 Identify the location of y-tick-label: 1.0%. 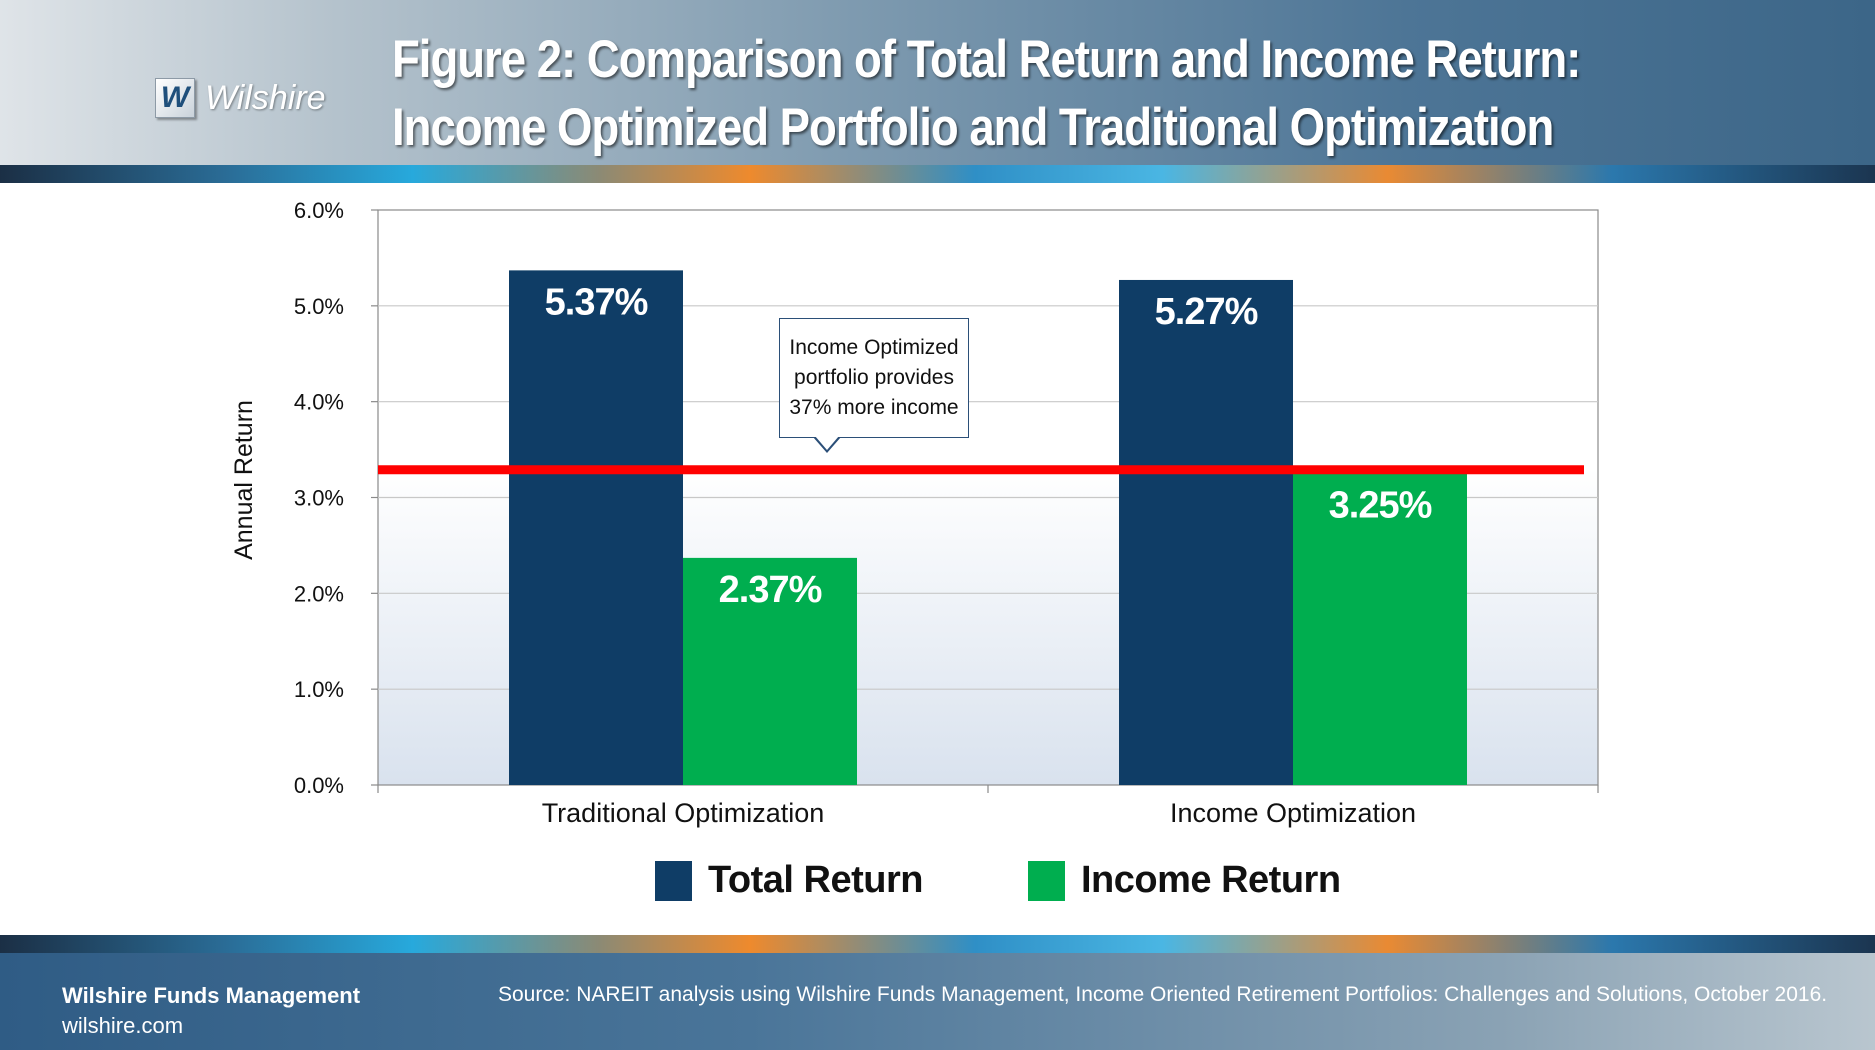
(319, 689).